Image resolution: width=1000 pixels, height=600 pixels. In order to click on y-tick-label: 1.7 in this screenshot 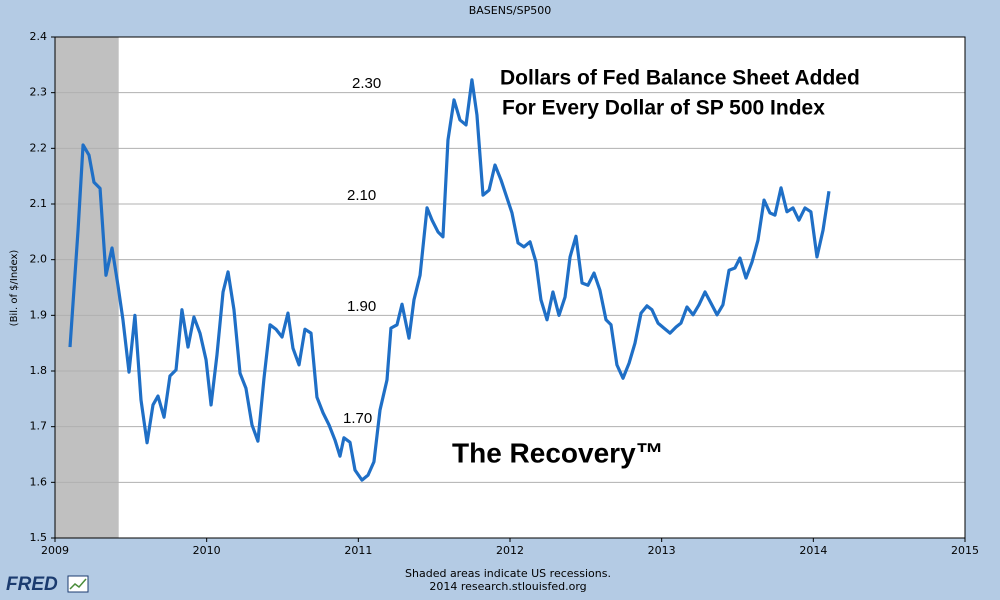, I will do `click(39, 426)`.